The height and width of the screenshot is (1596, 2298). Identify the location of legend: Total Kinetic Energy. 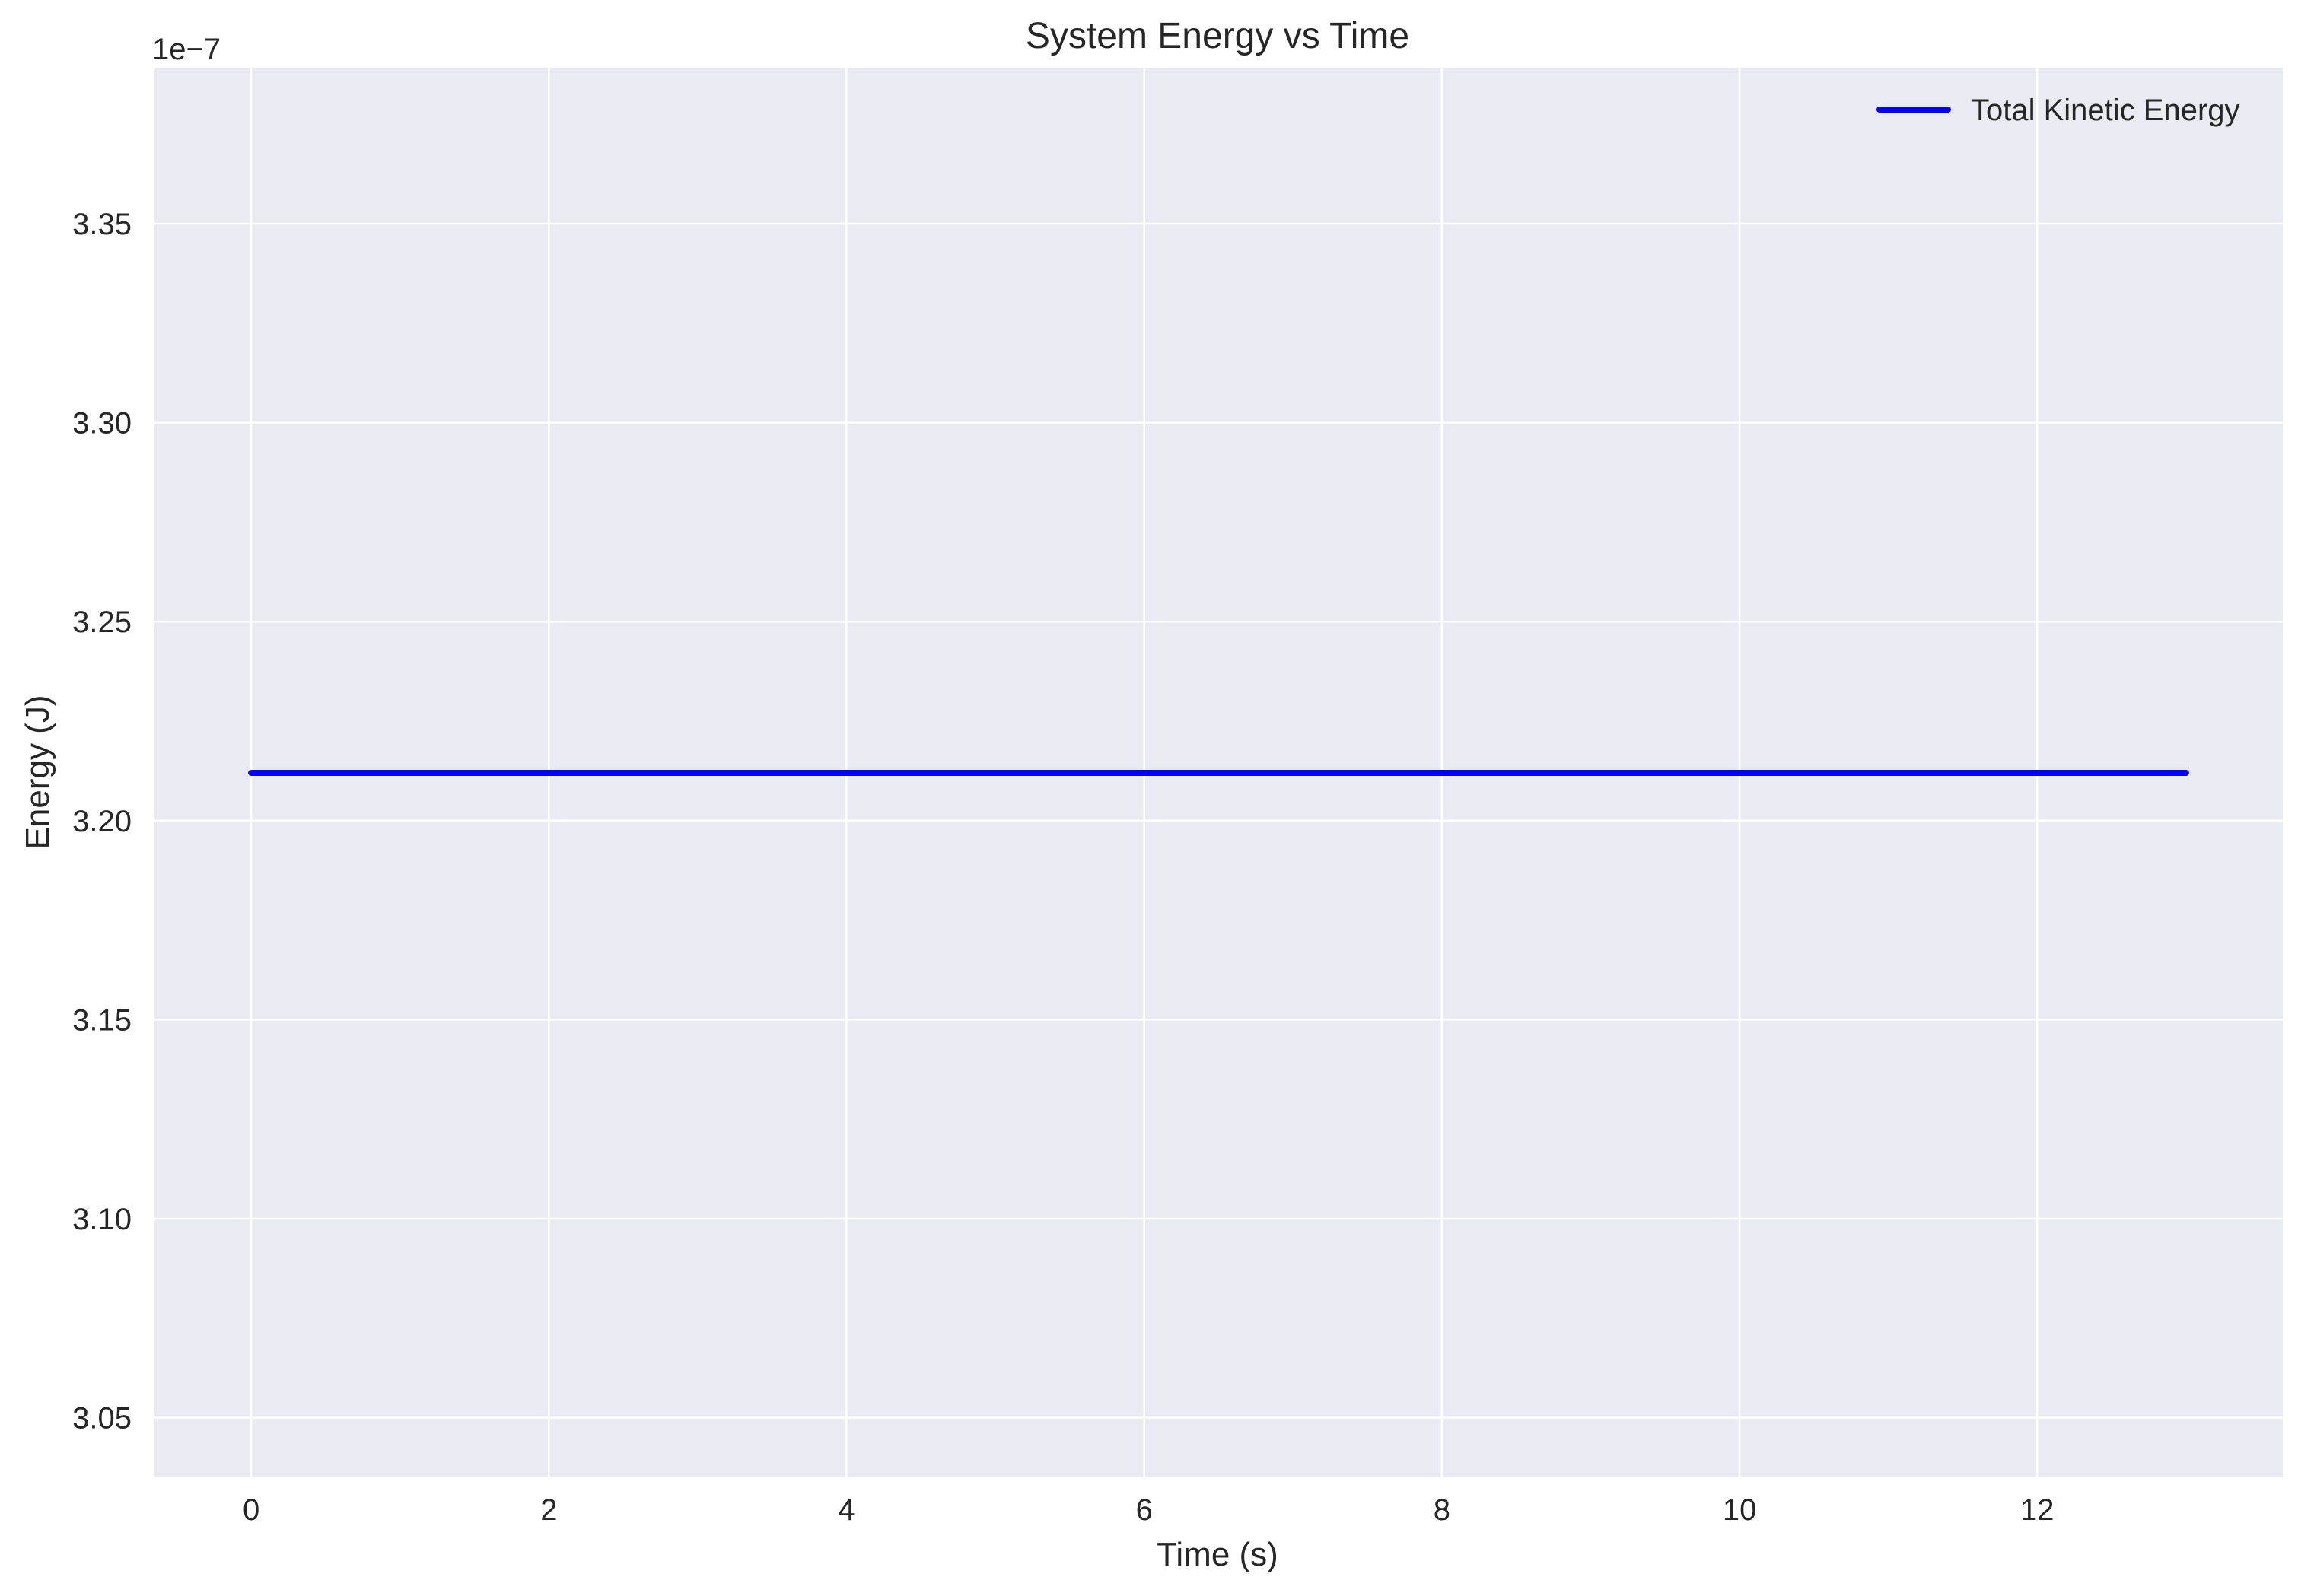
(2058, 110).